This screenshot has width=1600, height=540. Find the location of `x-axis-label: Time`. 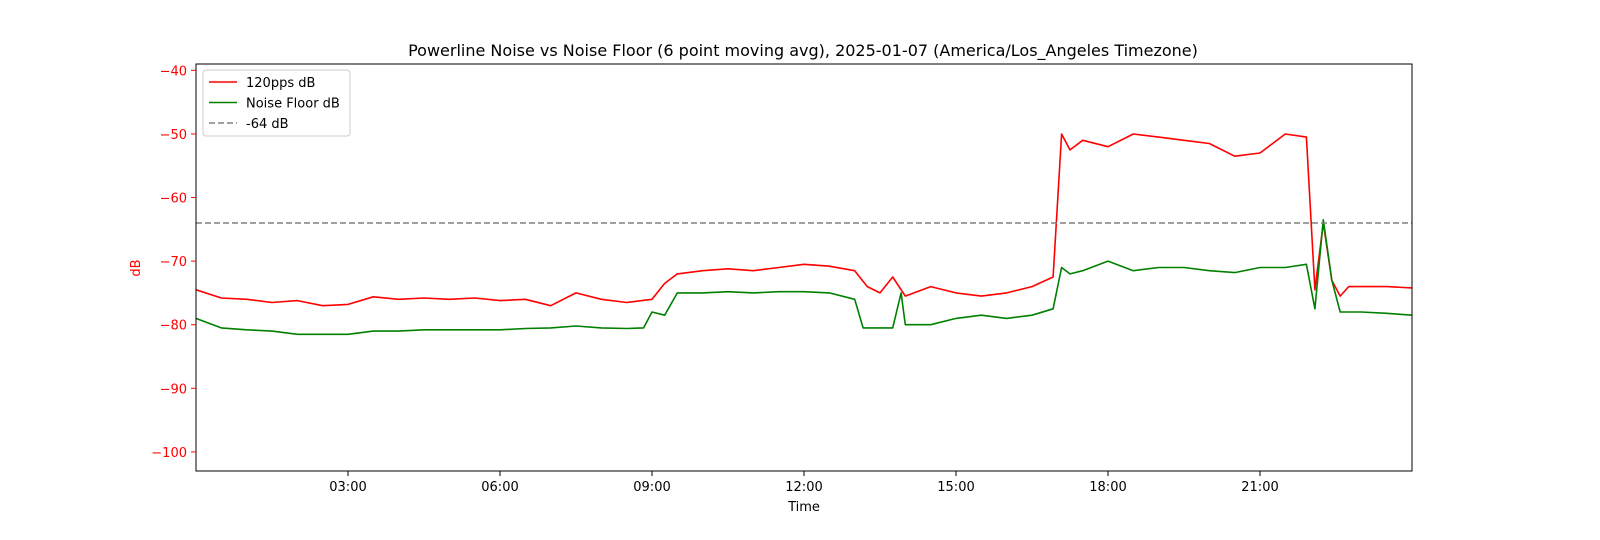

x-axis-label: Time is located at coordinates (803, 507).